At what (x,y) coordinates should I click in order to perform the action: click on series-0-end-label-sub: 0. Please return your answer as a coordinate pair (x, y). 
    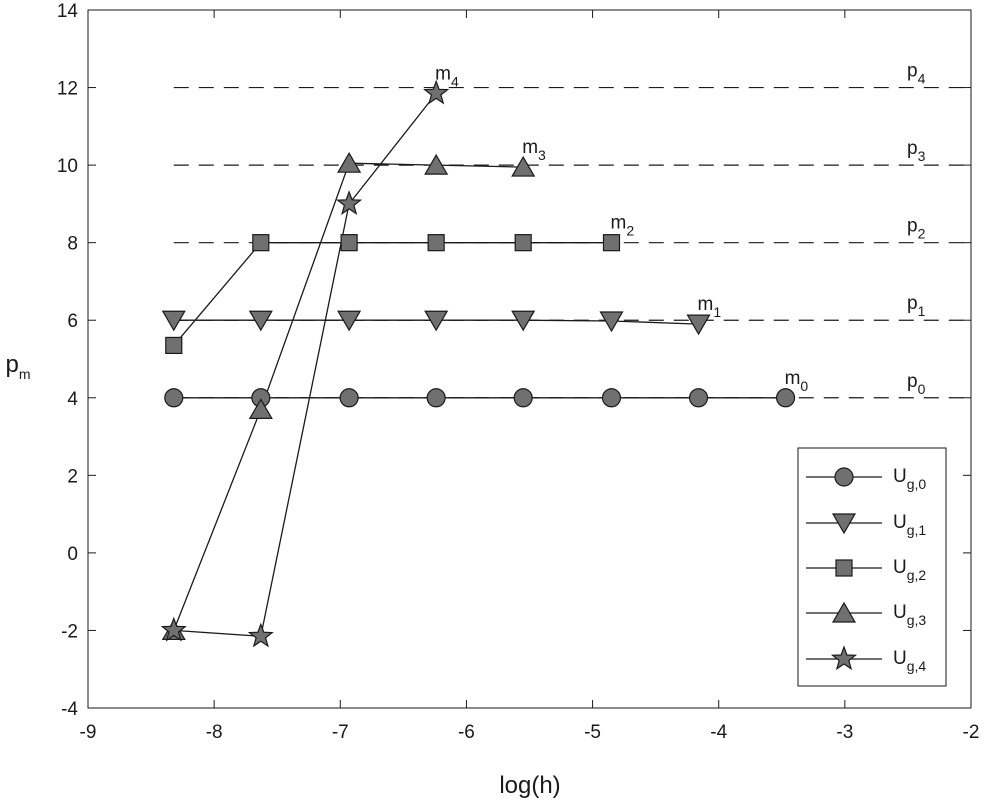
    Looking at the image, I should click on (804, 386).